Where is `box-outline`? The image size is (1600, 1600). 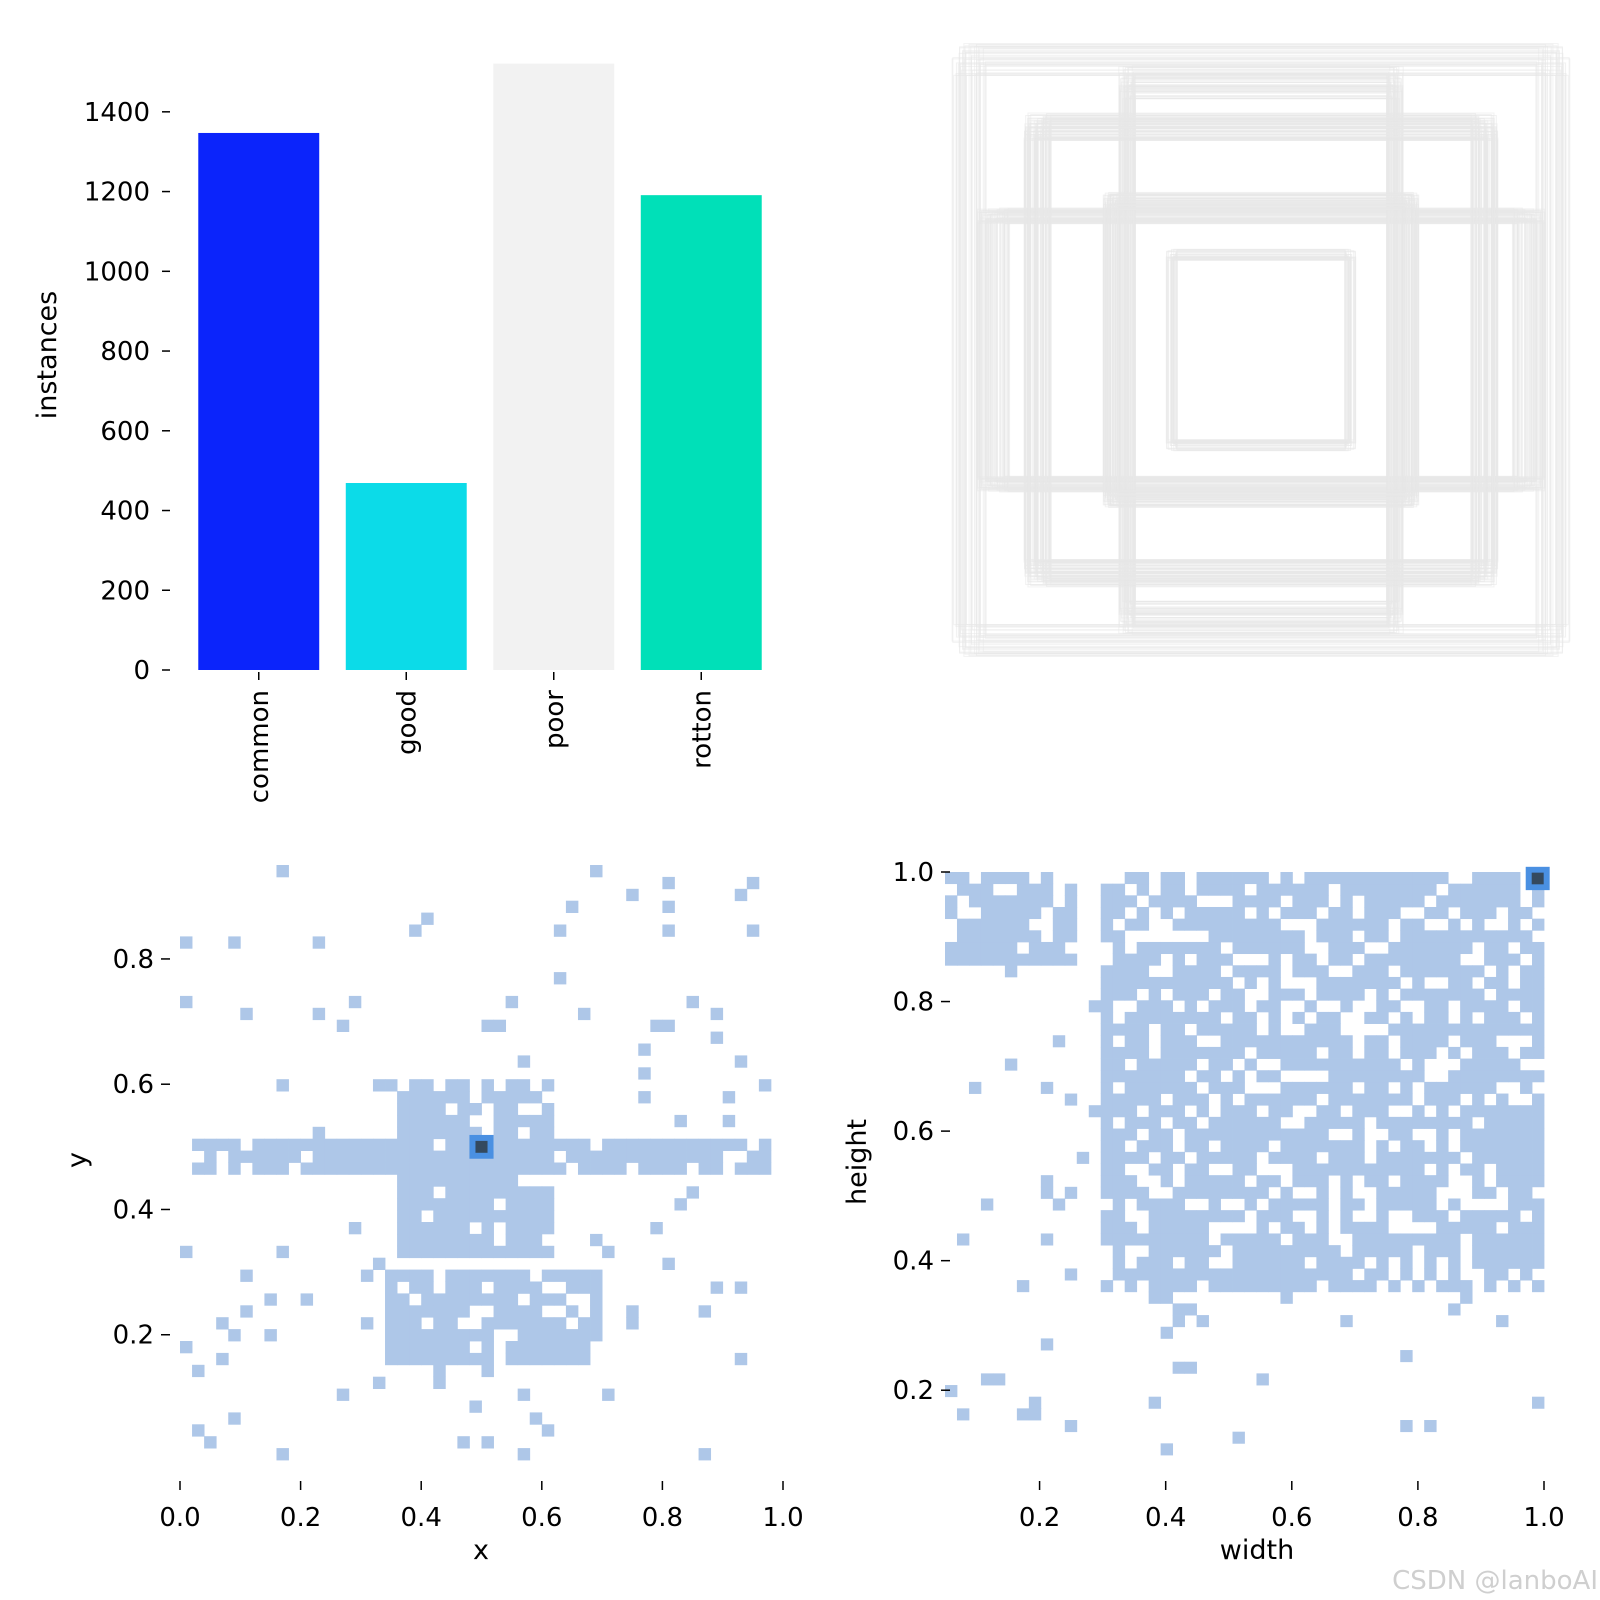
box-outline is located at coordinates (1261, 350).